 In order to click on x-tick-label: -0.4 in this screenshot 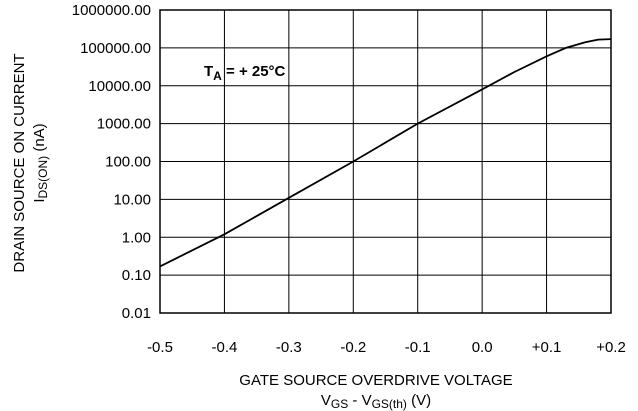, I will do `click(224, 347)`.